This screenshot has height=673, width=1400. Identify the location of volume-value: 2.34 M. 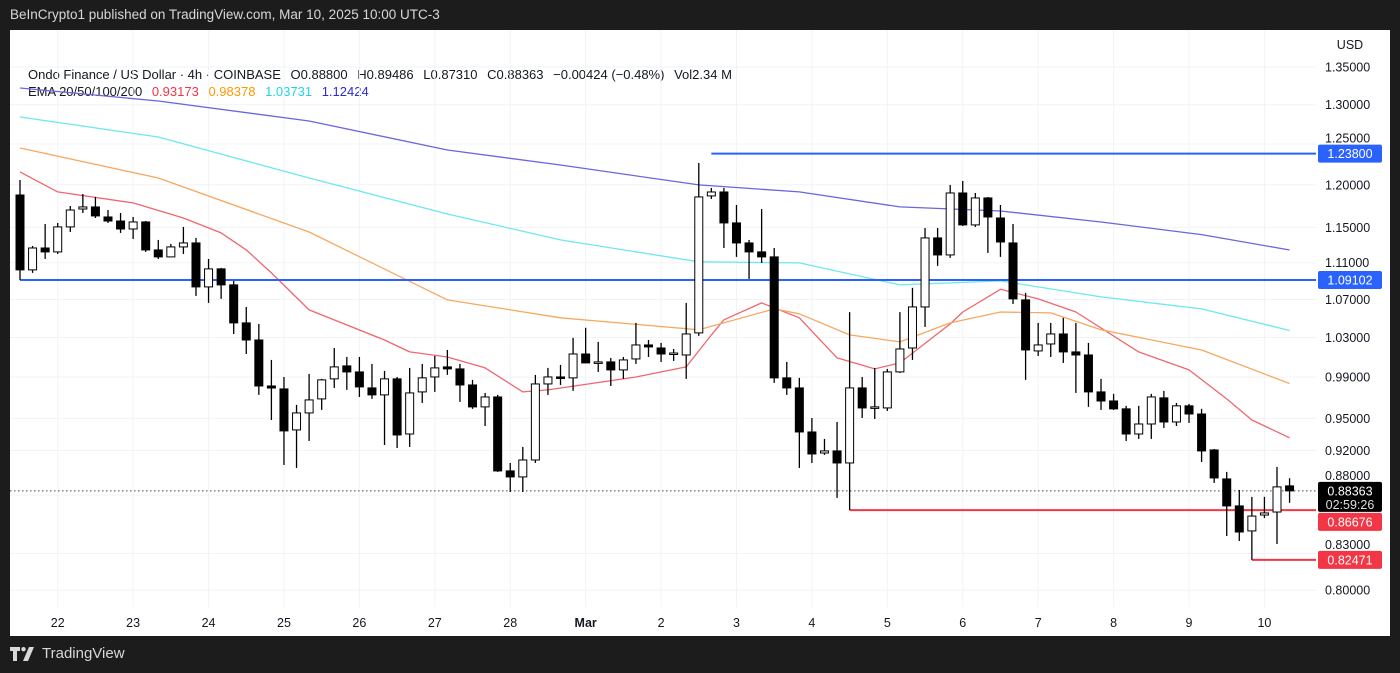
(712, 74).